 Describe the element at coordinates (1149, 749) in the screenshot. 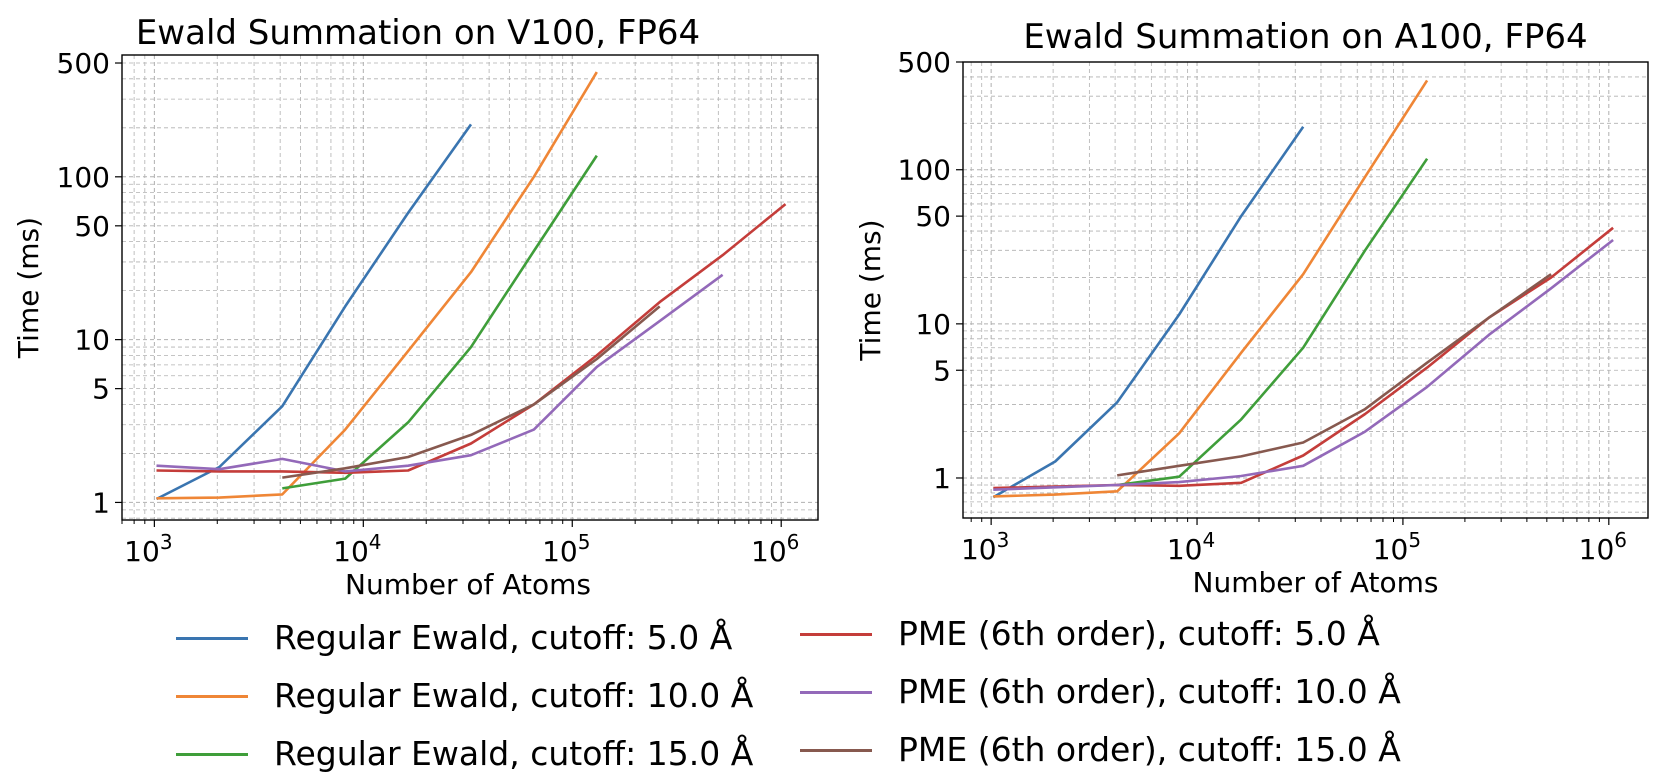

I see `legend-label: PME (6th order), cutoff: 15.0 Å` at that location.